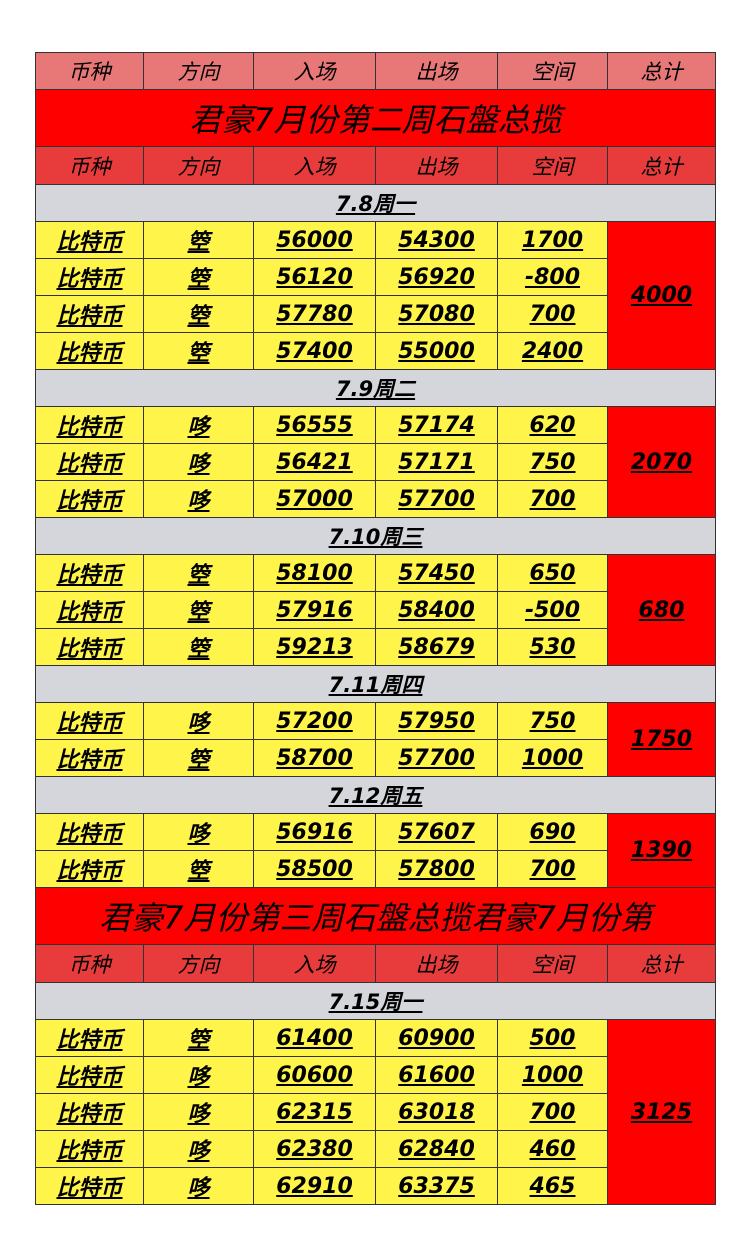 Image resolution: width=750 pixels, height=1233 pixels. What do you see at coordinates (661, 1112) in the screenshot?
I see `day-total: 3125` at bounding box center [661, 1112].